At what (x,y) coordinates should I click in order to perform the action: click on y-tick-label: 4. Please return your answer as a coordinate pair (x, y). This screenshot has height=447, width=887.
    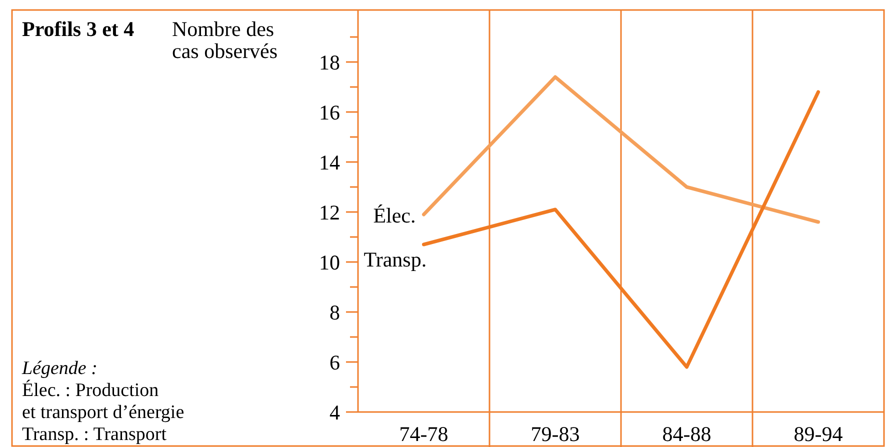
    Looking at the image, I should click on (335, 412).